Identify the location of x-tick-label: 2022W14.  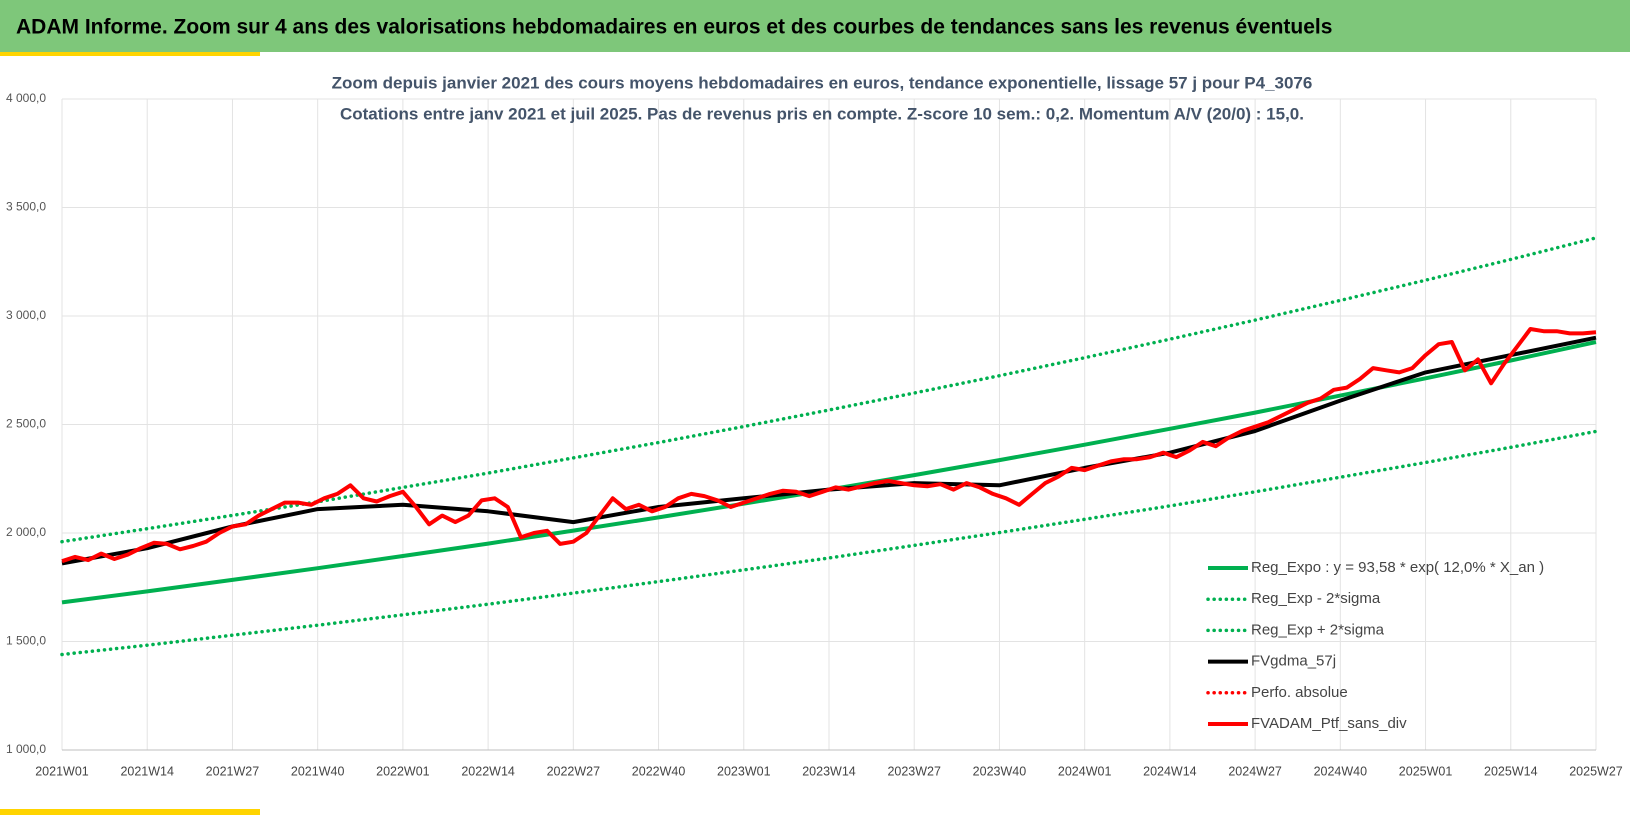
(488, 771).